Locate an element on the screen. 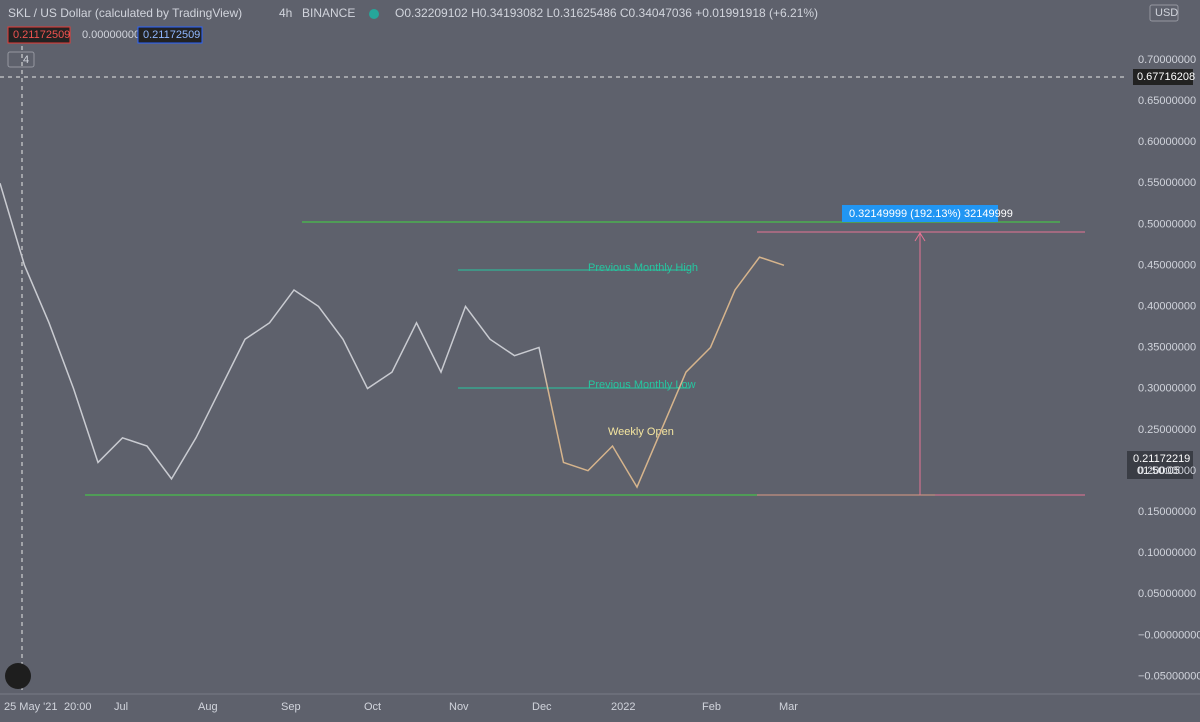  time-label: 20:00 is located at coordinates (78, 707).